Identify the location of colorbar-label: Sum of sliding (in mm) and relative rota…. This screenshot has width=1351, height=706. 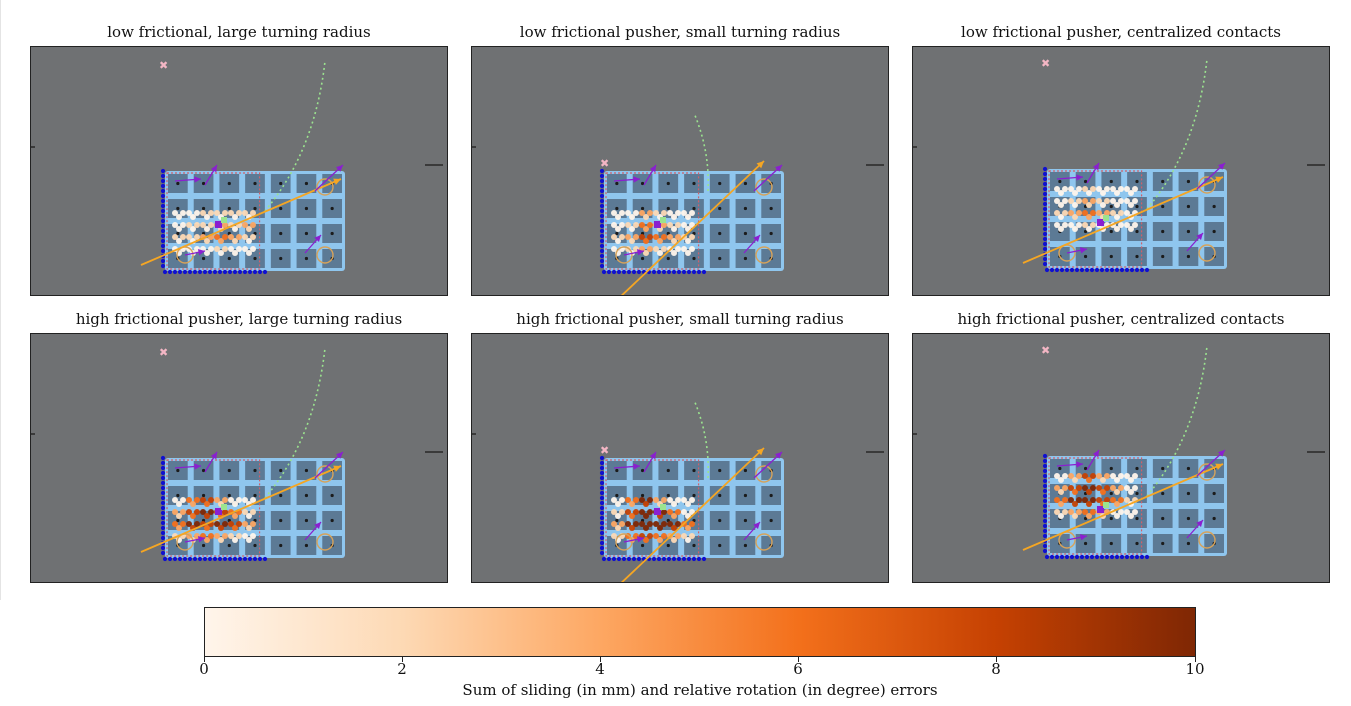
(700, 690).